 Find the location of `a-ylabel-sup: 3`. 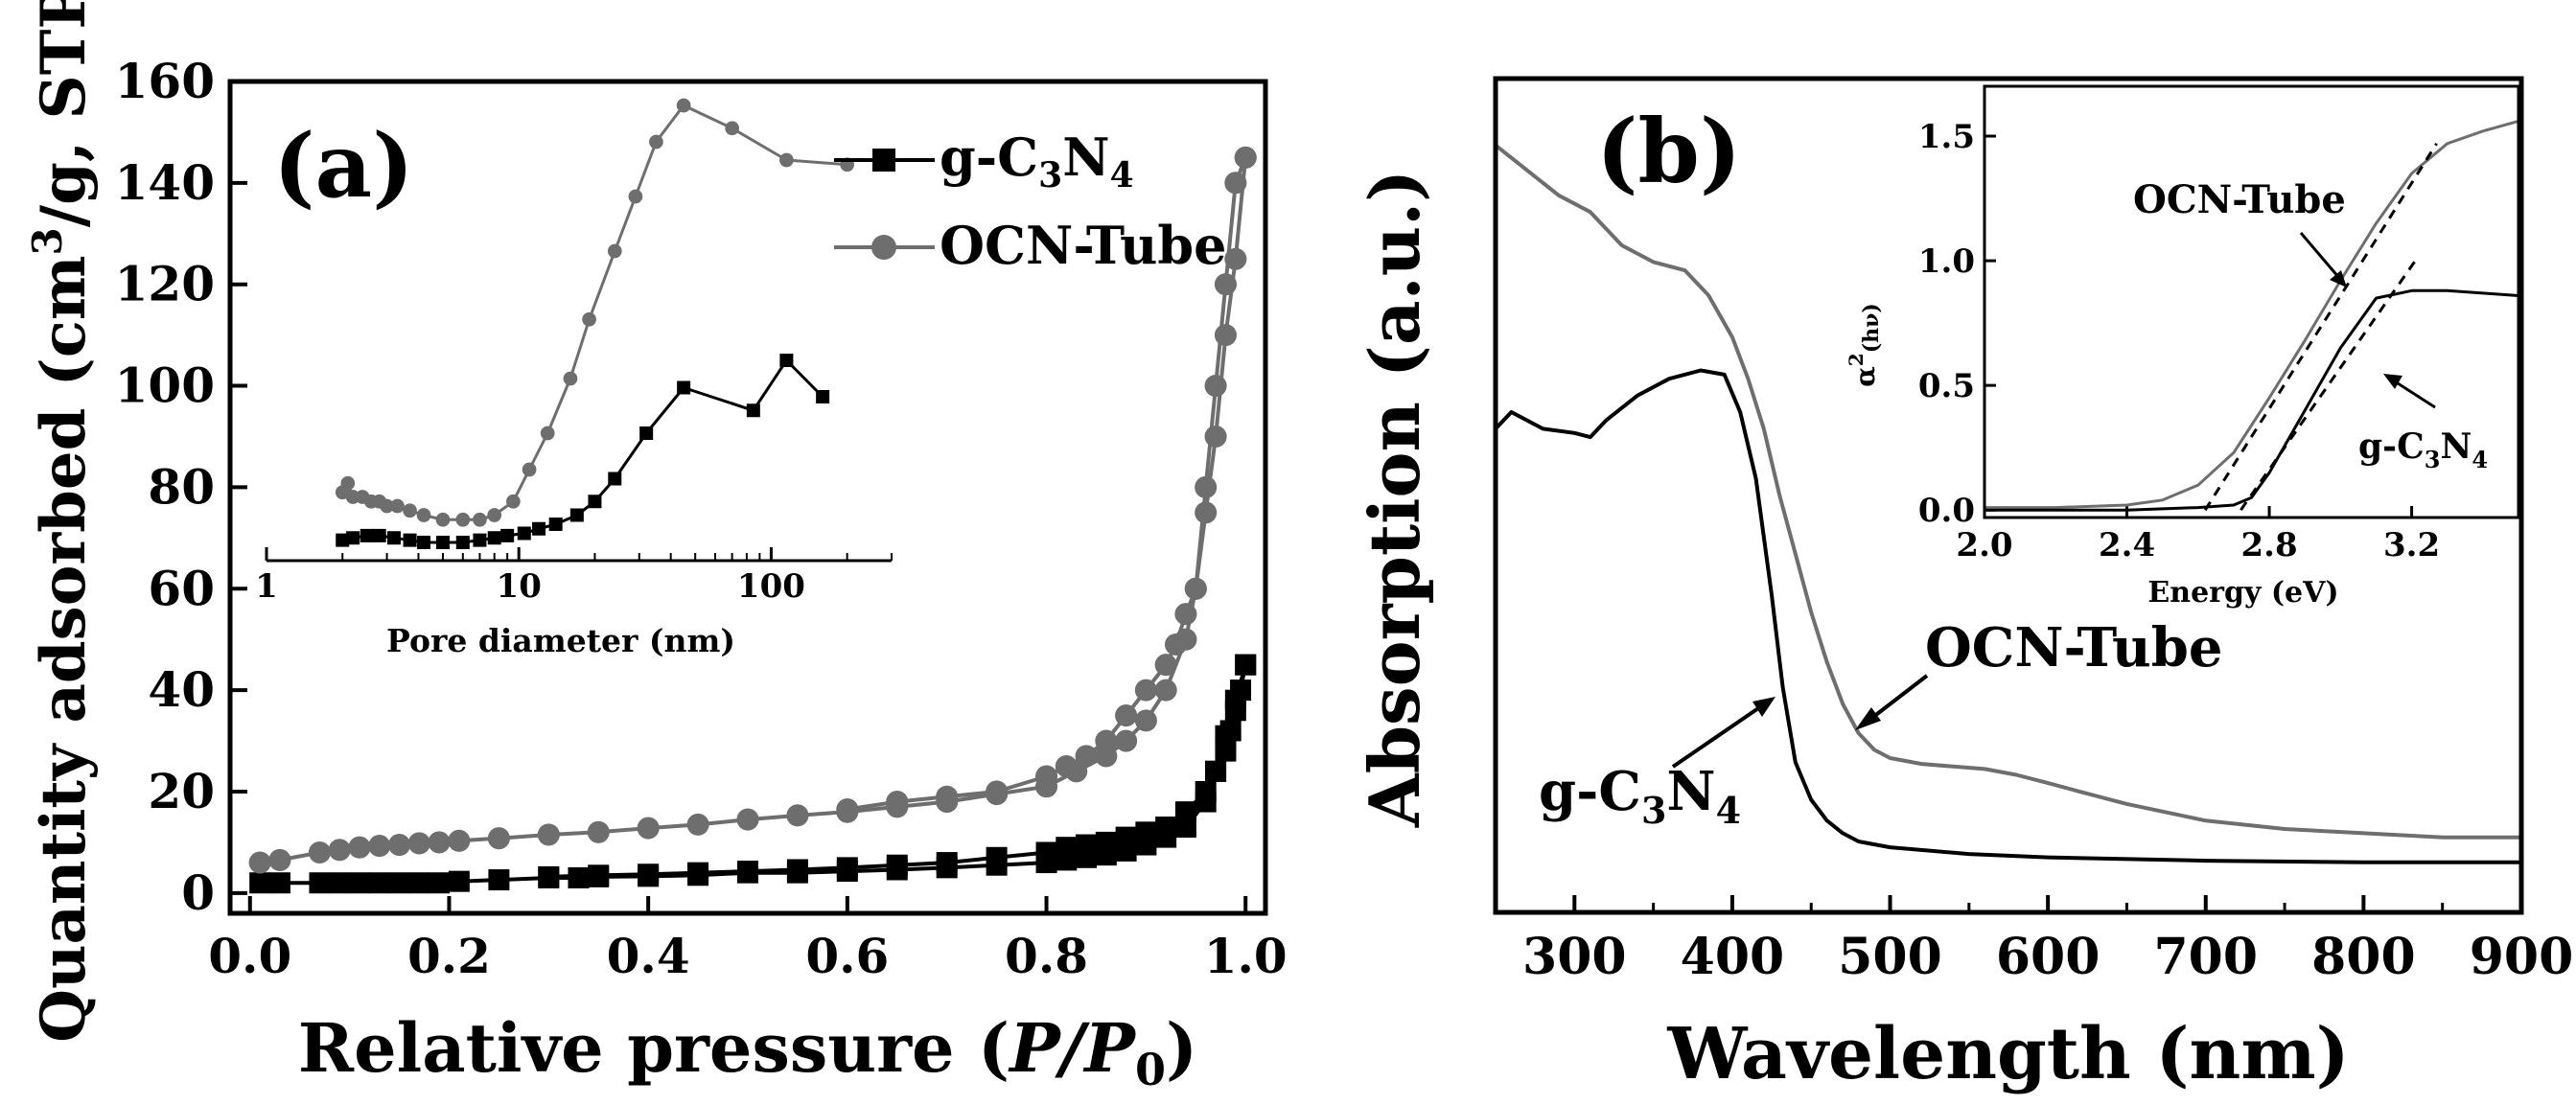

a-ylabel-sup: 3 is located at coordinates (48, 241).